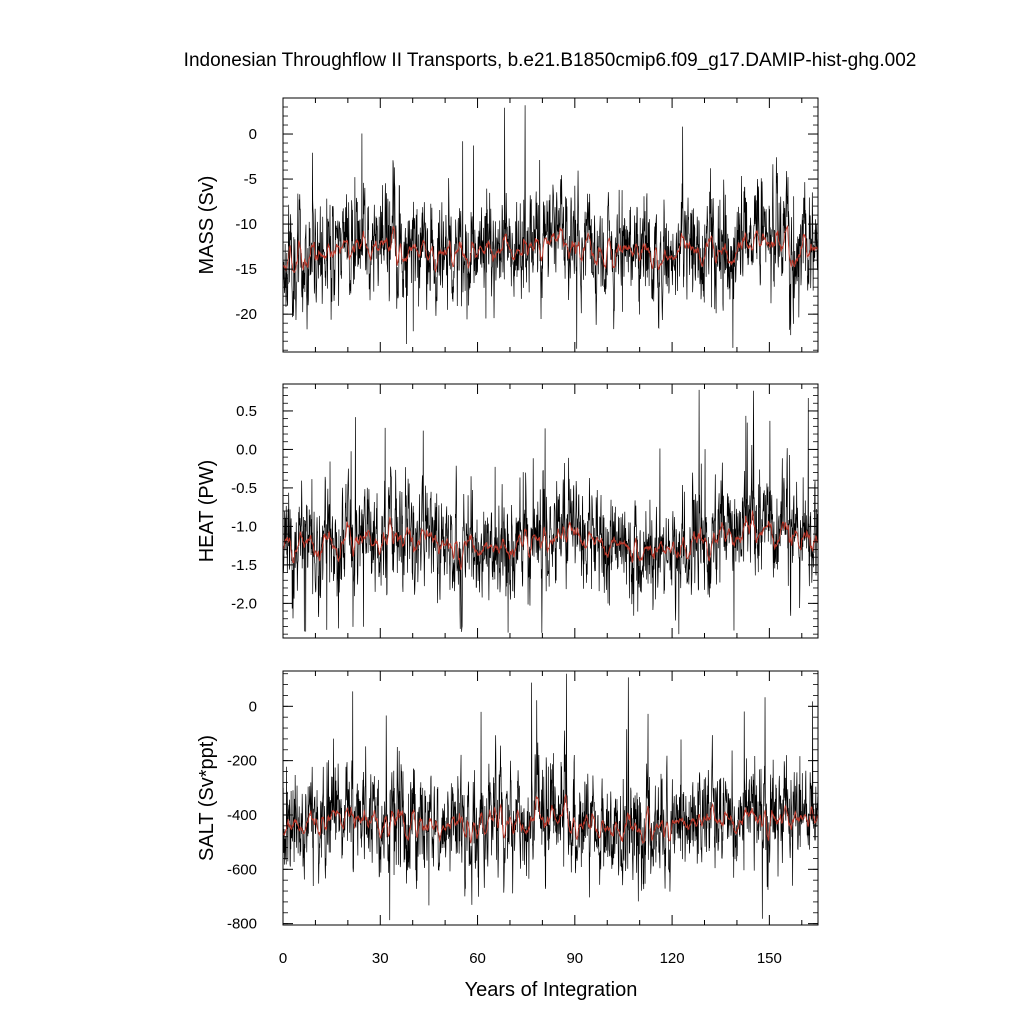  Describe the element at coordinates (246, 224) in the screenshot. I see `y-tick-label: -10` at that location.